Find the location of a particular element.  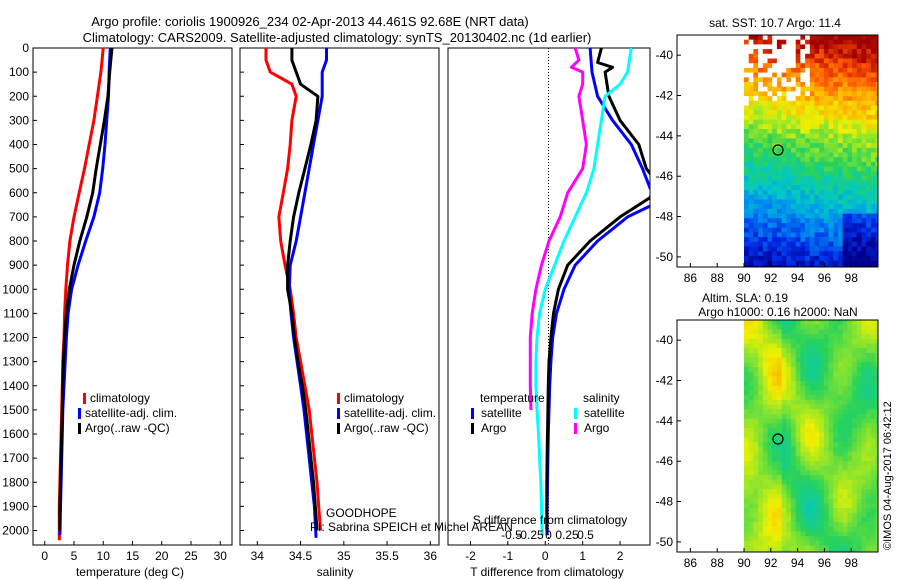

lat-tick-label: -40 is located at coordinates (665, 340).